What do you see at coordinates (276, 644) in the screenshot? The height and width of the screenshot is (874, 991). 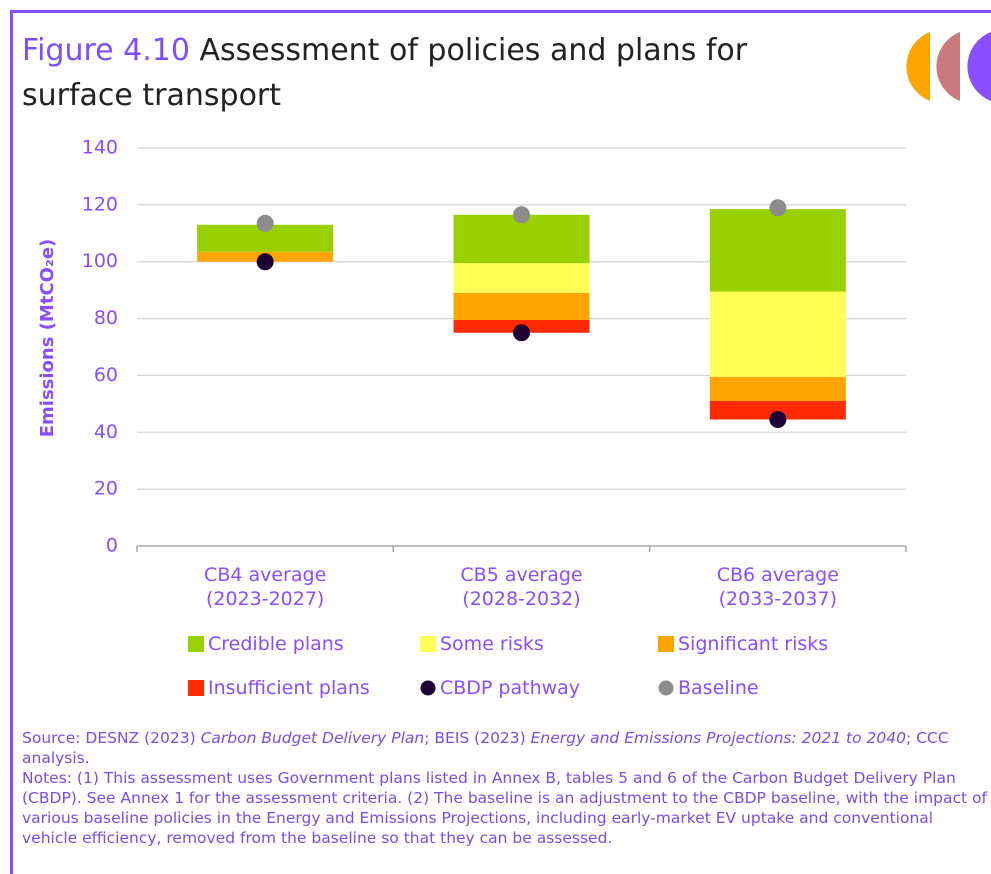 I see `legend-label: Credible plans` at bounding box center [276, 644].